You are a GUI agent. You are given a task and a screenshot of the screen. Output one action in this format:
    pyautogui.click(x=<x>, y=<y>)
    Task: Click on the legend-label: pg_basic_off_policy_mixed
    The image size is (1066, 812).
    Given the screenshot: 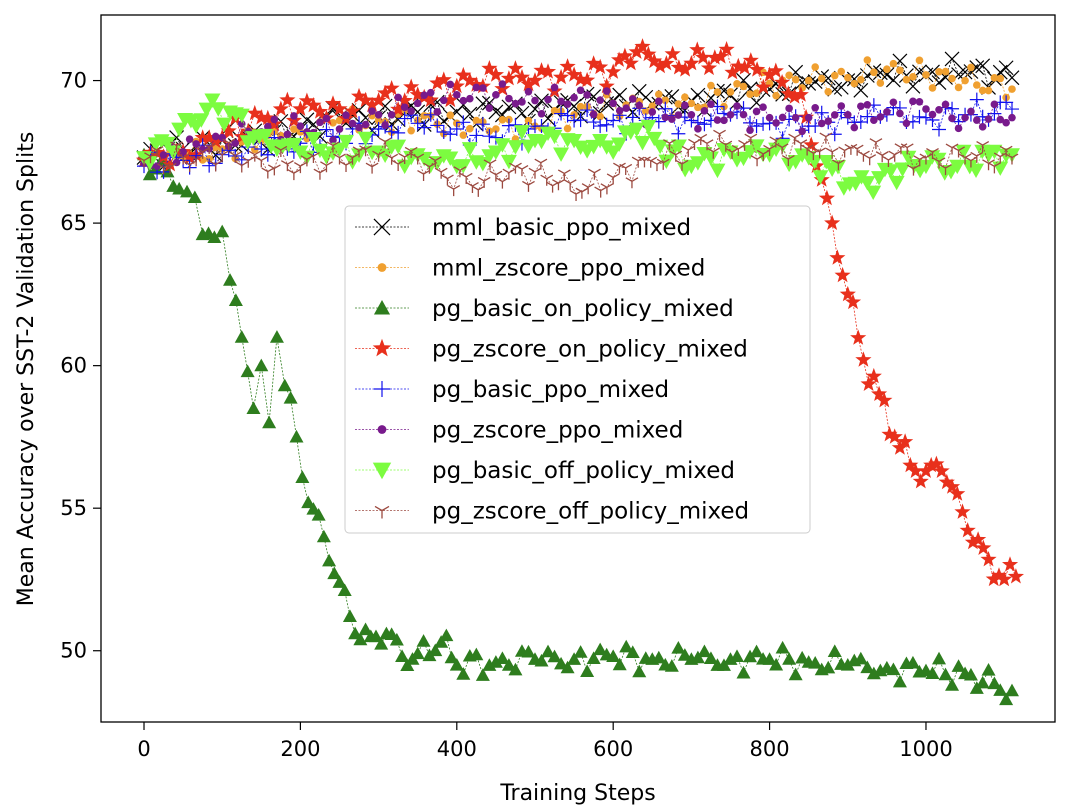 What is the action you would take?
    pyautogui.click(x=583, y=471)
    